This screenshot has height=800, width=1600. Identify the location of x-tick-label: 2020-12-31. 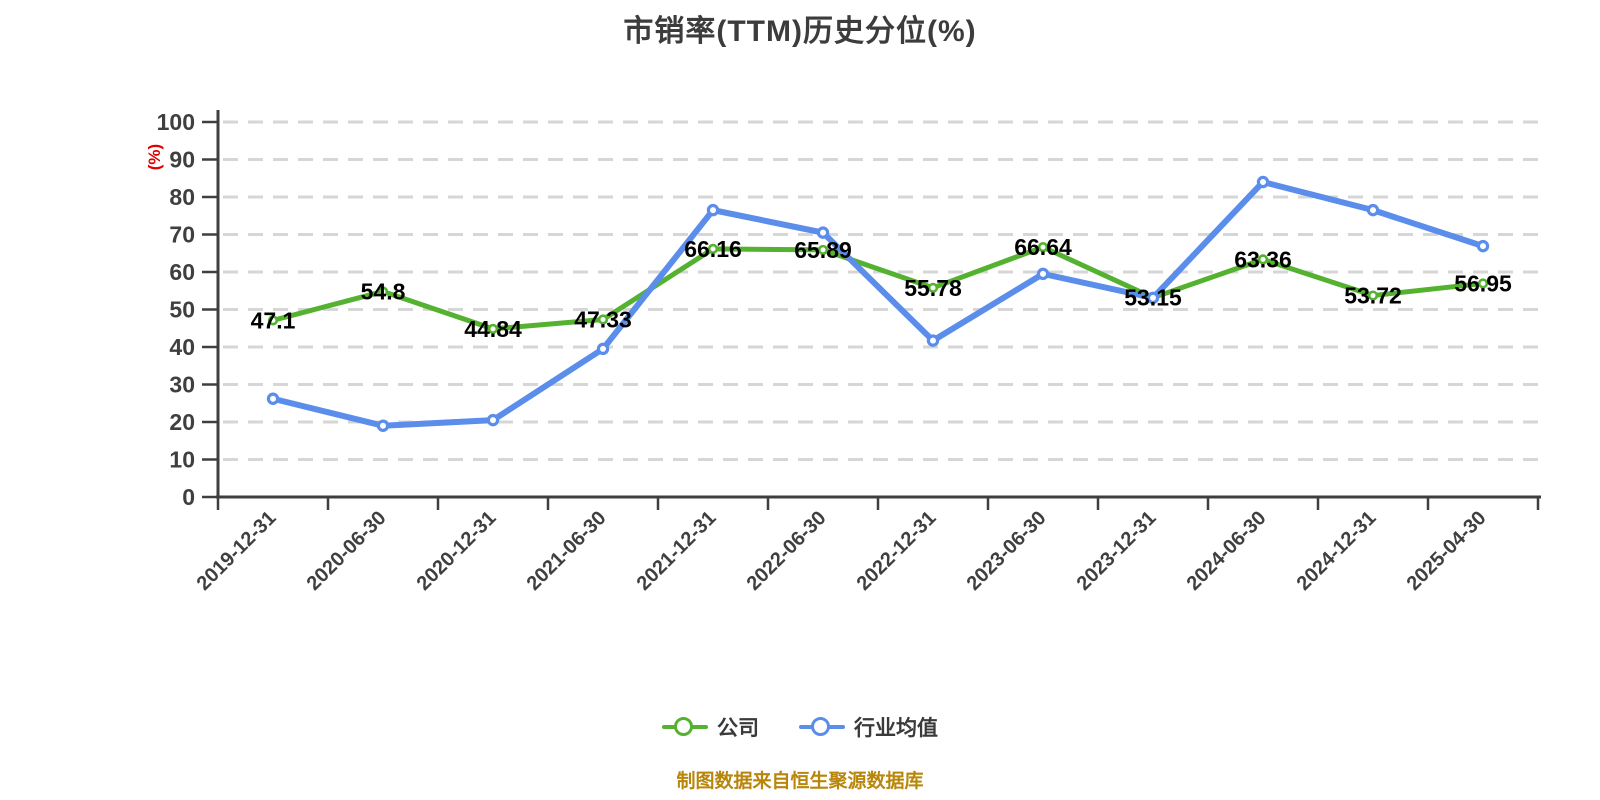
(457, 551).